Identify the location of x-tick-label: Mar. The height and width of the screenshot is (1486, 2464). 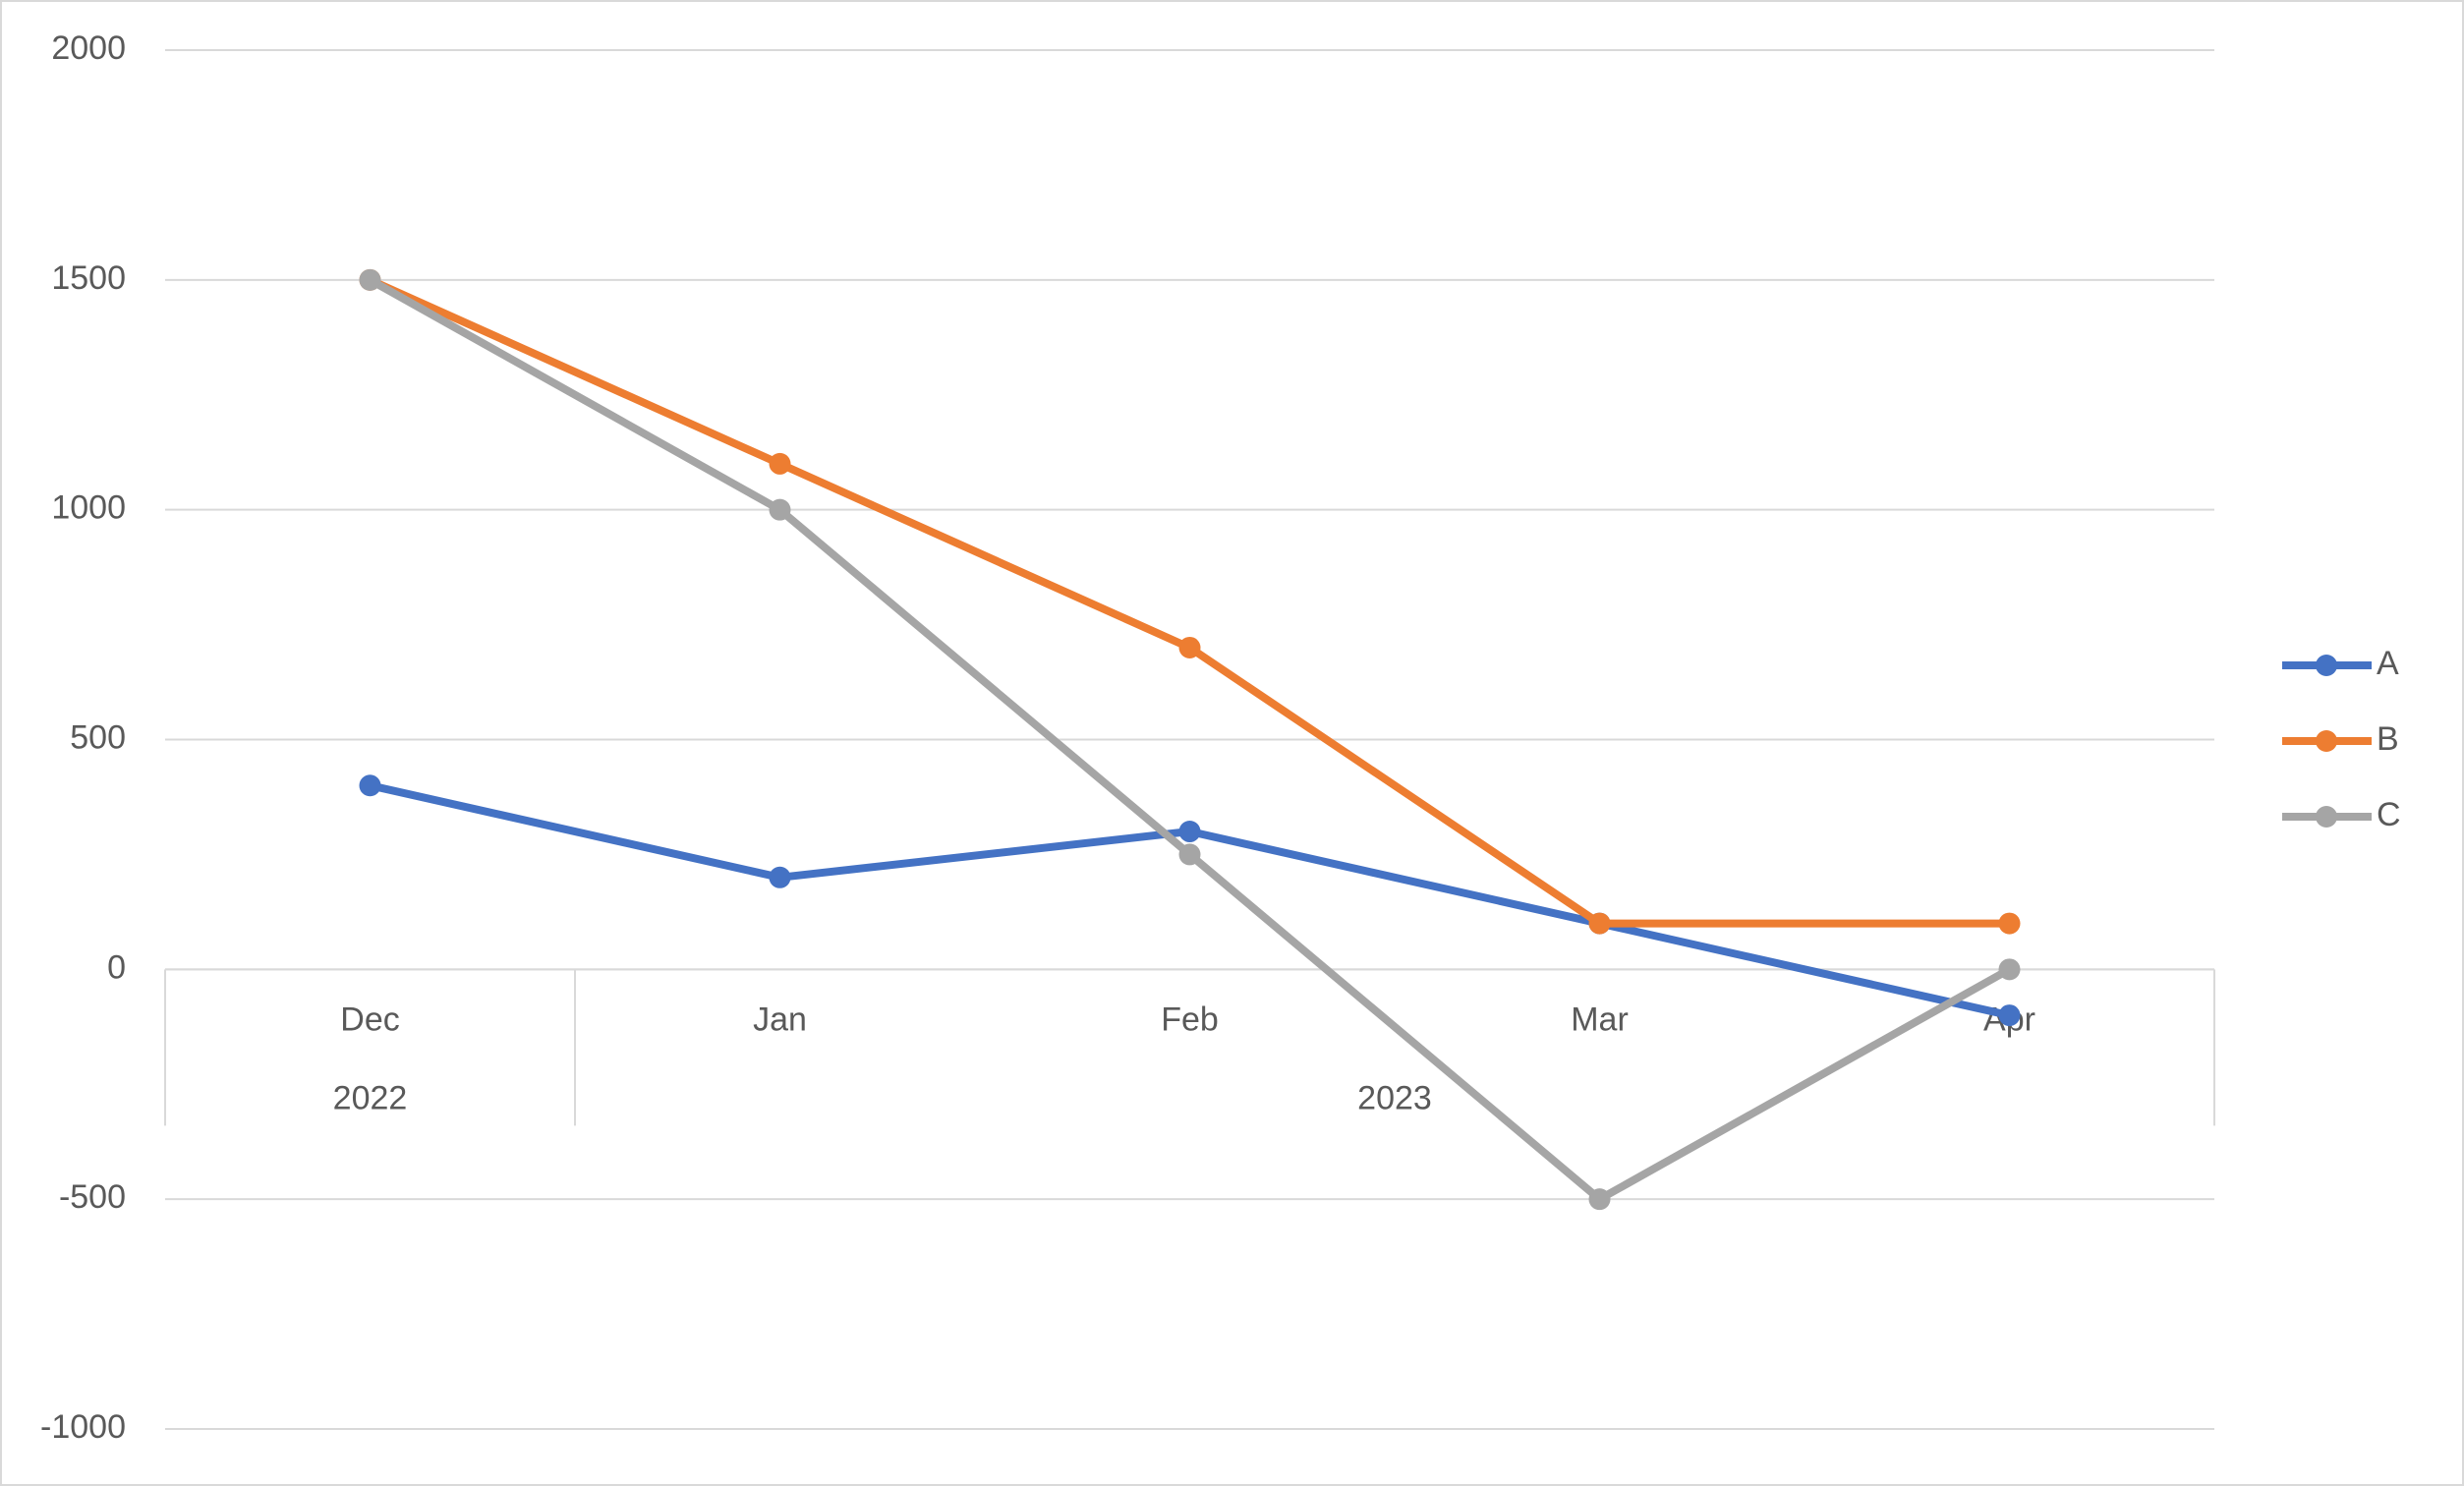
(1600, 1019).